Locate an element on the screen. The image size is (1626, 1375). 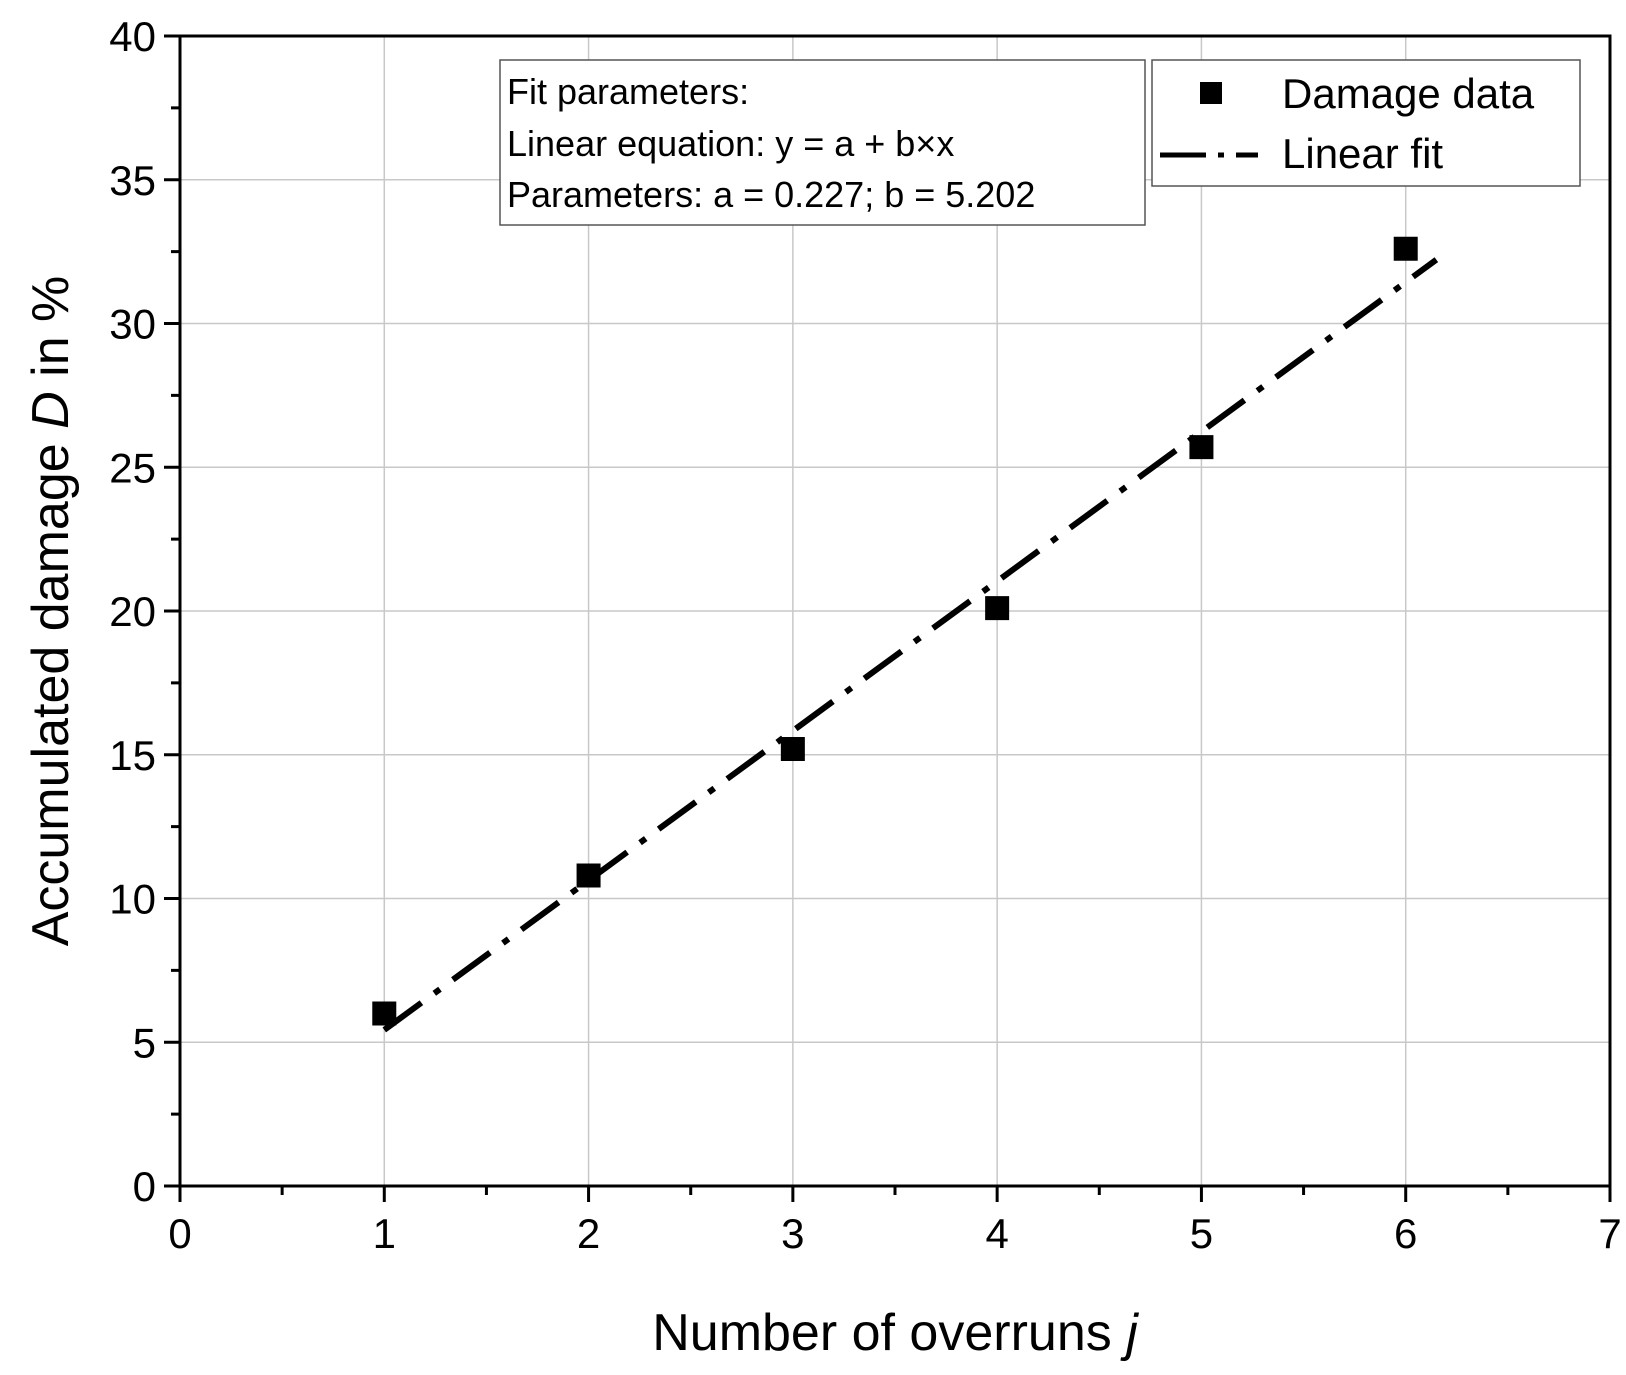
x-axis-title: Number of overruns j is located at coordinates (895, 1333).